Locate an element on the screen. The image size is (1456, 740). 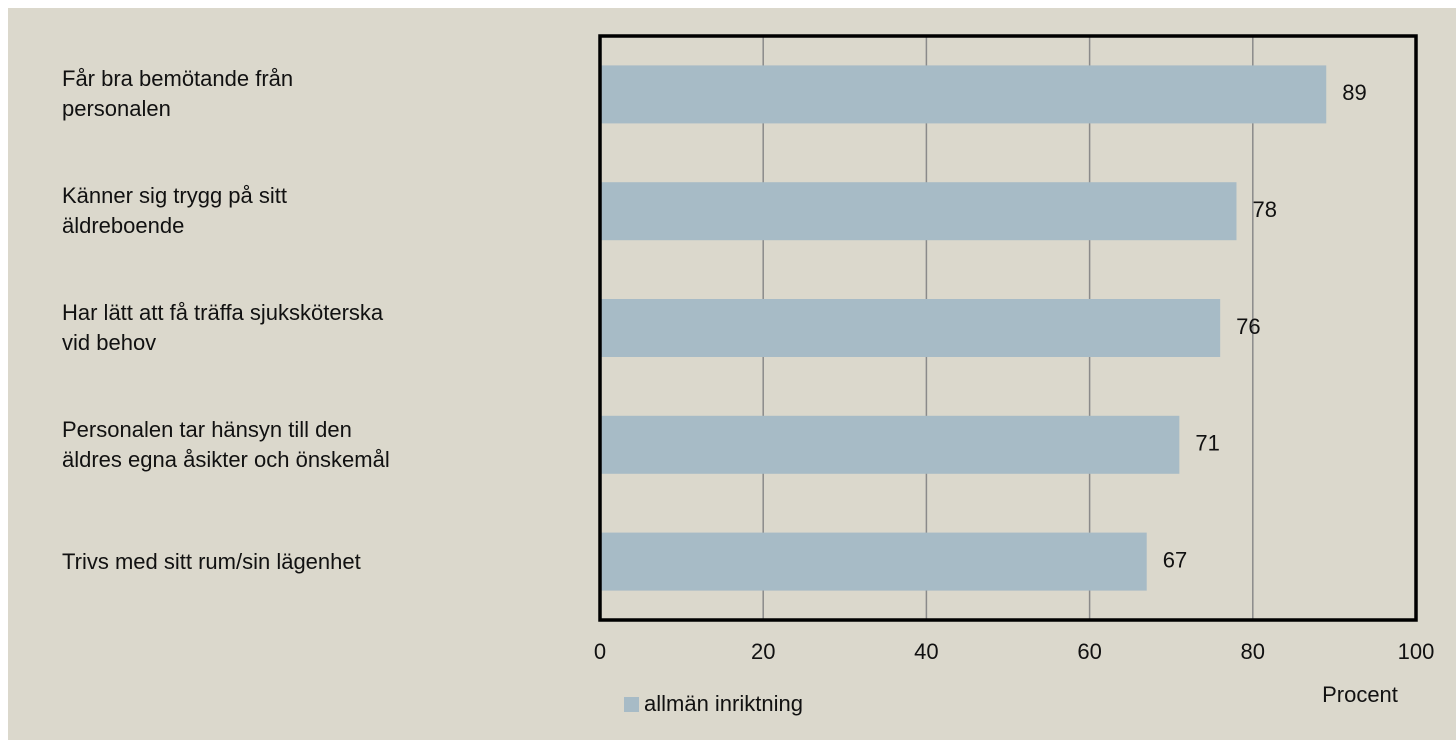
value-label: 71 is located at coordinates (1207, 443).